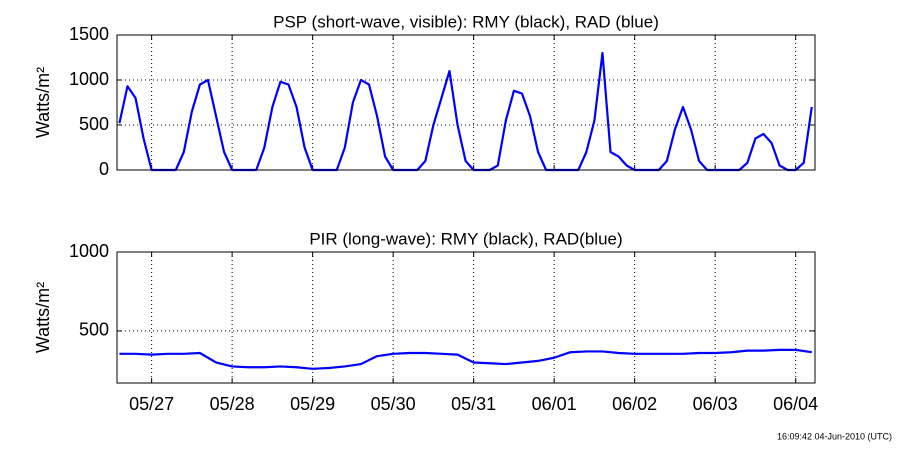 Image resolution: width=900 pixels, height=450 pixels. What do you see at coordinates (715, 404) in the screenshot?
I see `x-tick-label: 06/03` at bounding box center [715, 404].